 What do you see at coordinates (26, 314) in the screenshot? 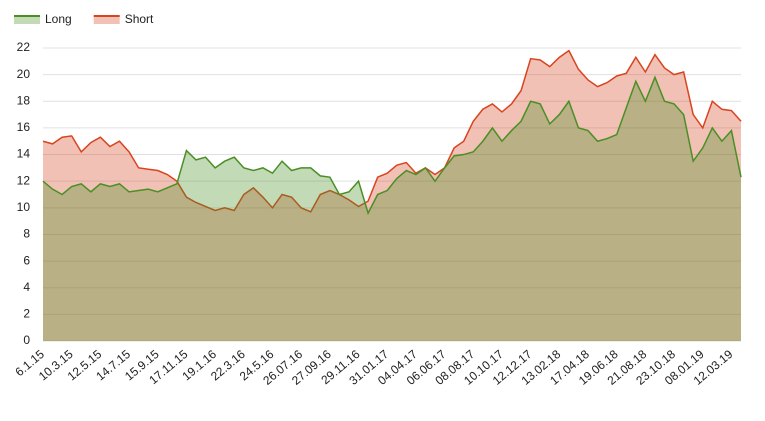
I see `y-tick-label: 2` at bounding box center [26, 314].